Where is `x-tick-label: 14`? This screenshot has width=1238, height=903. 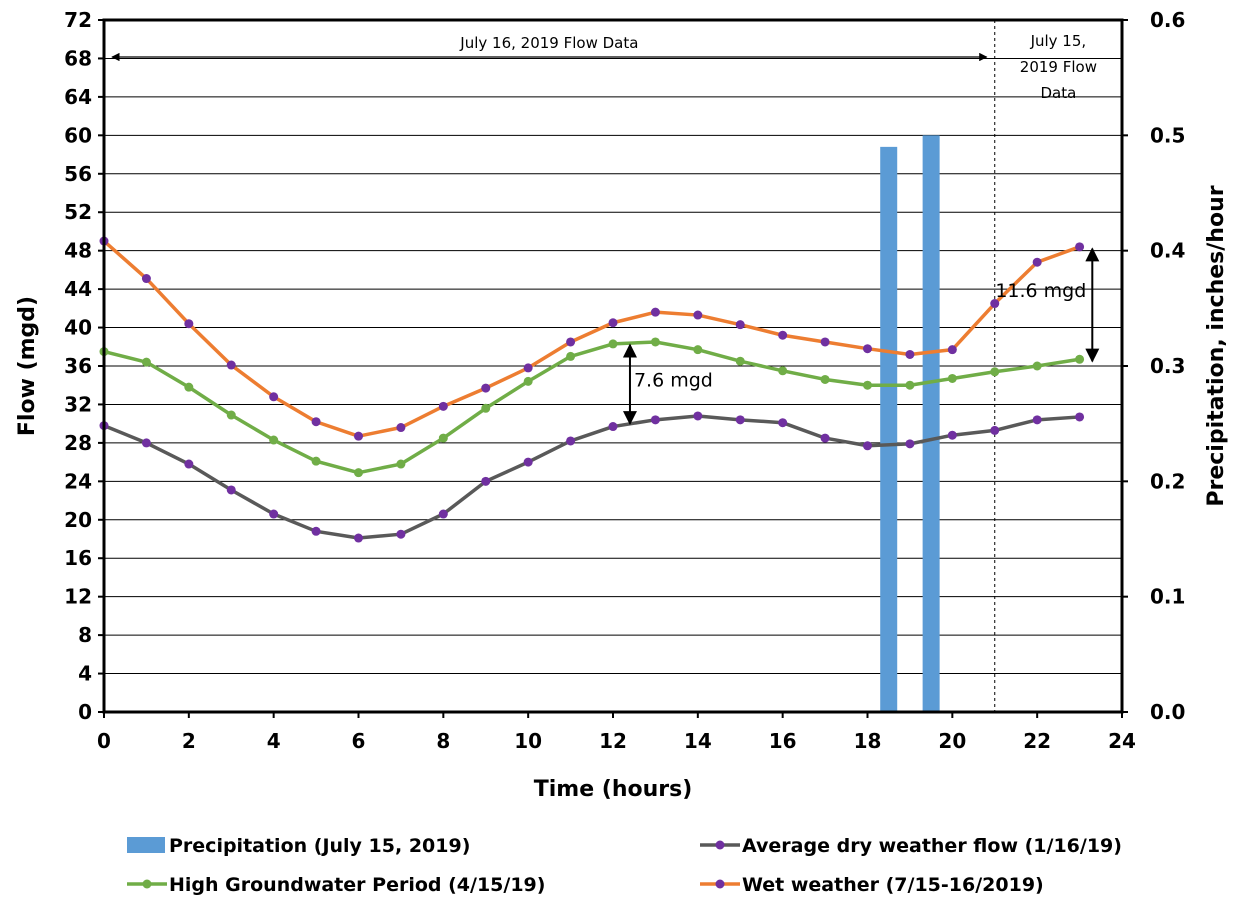
x-tick-label: 14 is located at coordinates (698, 741).